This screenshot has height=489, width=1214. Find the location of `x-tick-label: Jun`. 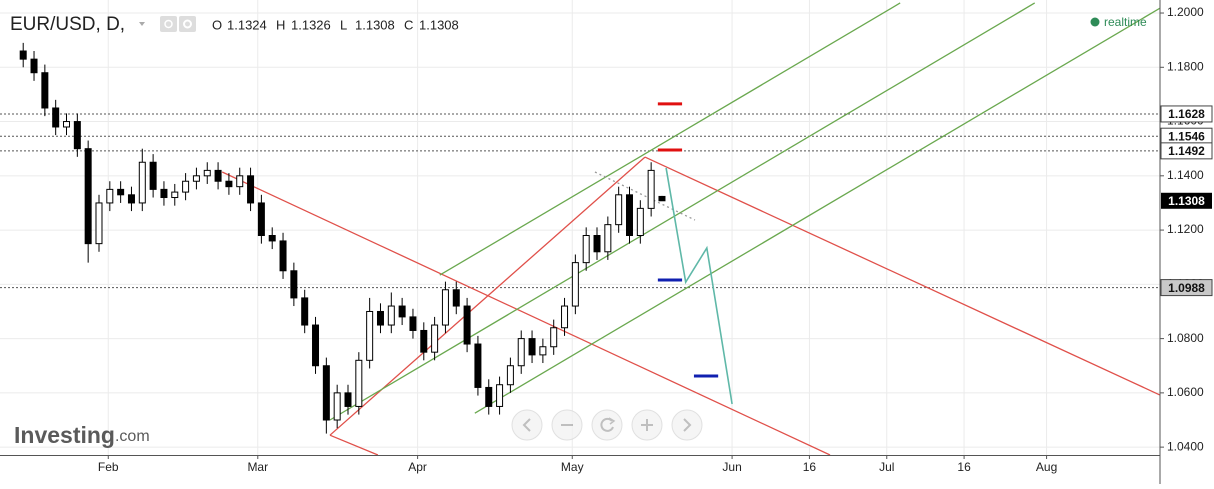

x-tick-label: Jun is located at coordinates (731, 467).